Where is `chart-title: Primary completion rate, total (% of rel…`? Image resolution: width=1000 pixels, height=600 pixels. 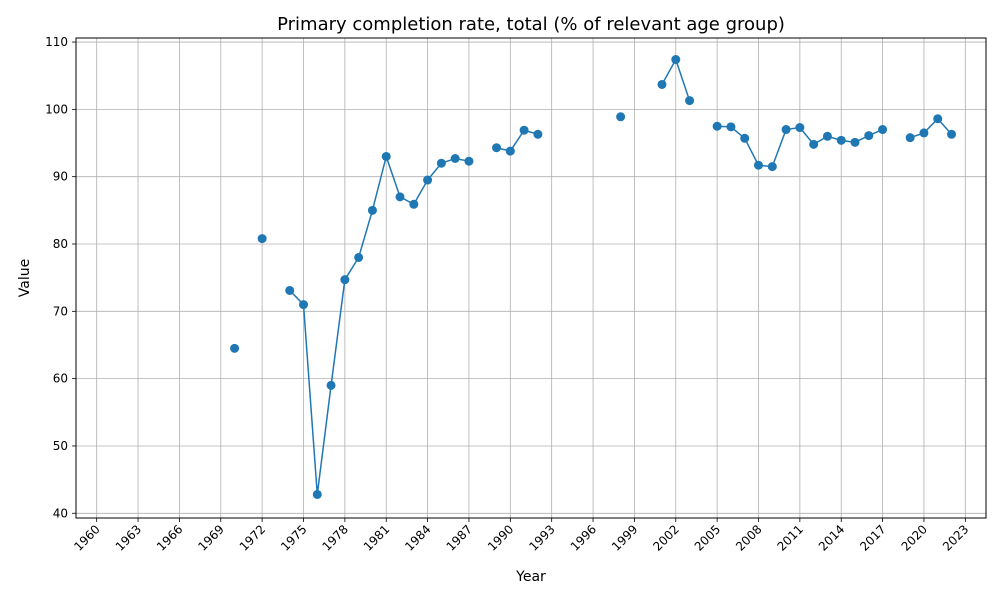 chart-title: Primary completion rate, total (% of rel… is located at coordinates (531, 24).